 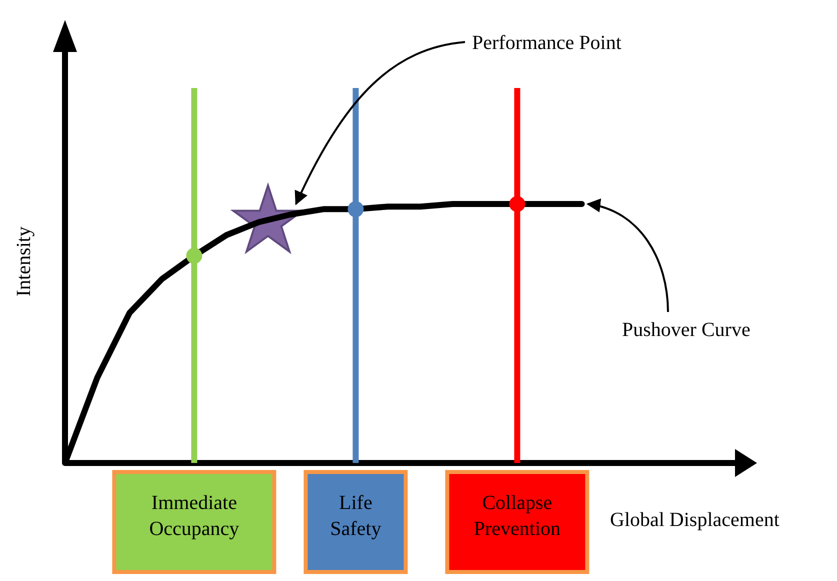 I want to click on text: Collapse Prevention, so click(x=517, y=516).